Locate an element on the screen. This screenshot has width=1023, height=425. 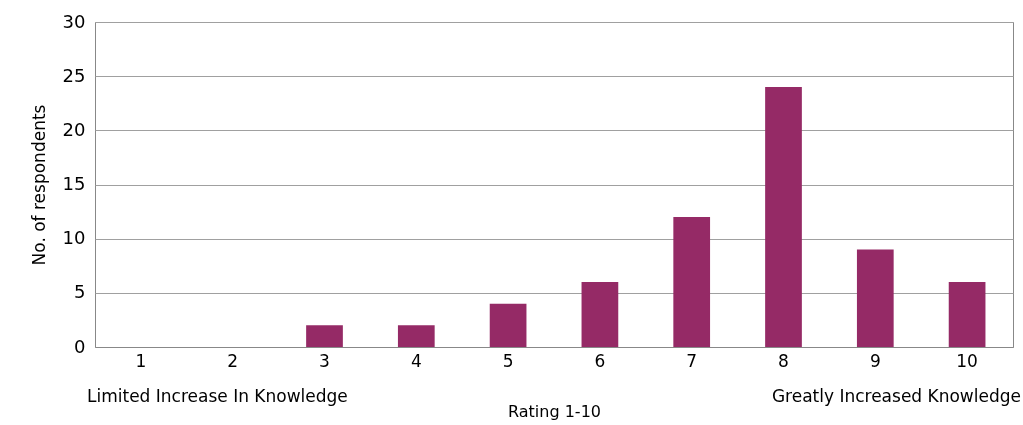
text: Greatly Increased Knowledge is located at coordinates (896, 396).